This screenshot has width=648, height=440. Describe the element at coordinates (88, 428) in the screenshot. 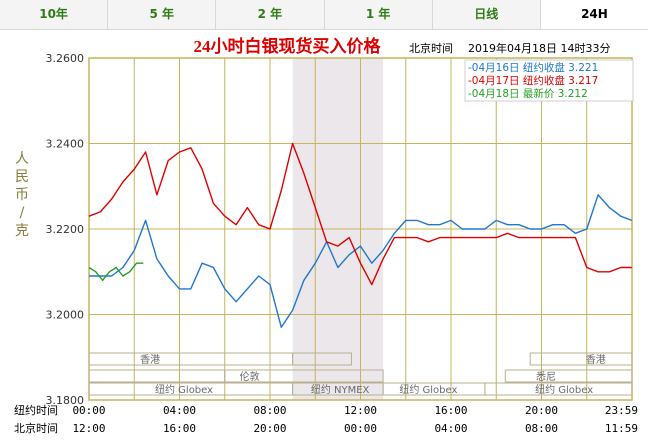

I see `x-tick-bj: 12:00` at that location.